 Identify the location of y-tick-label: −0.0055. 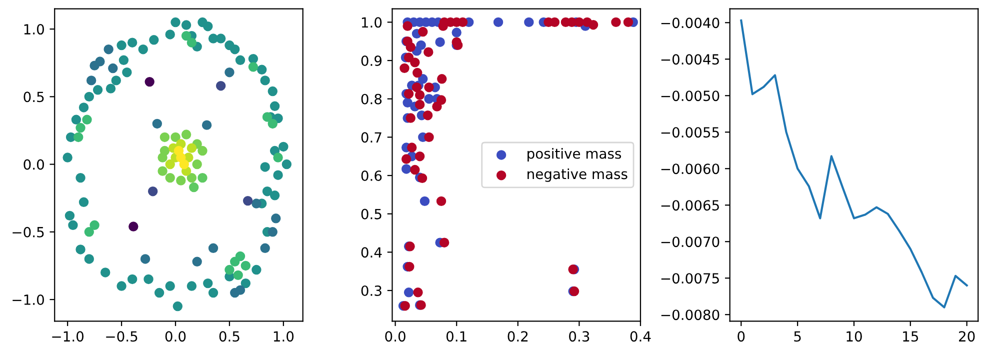
(690, 132).